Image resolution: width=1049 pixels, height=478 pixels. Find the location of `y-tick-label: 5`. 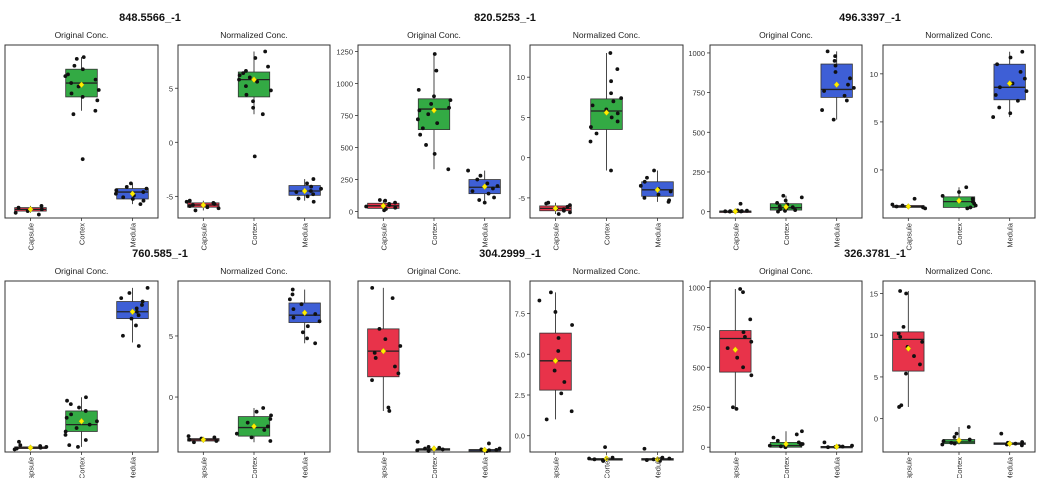

y-tick-label: 5 is located at coordinates (876, 377).